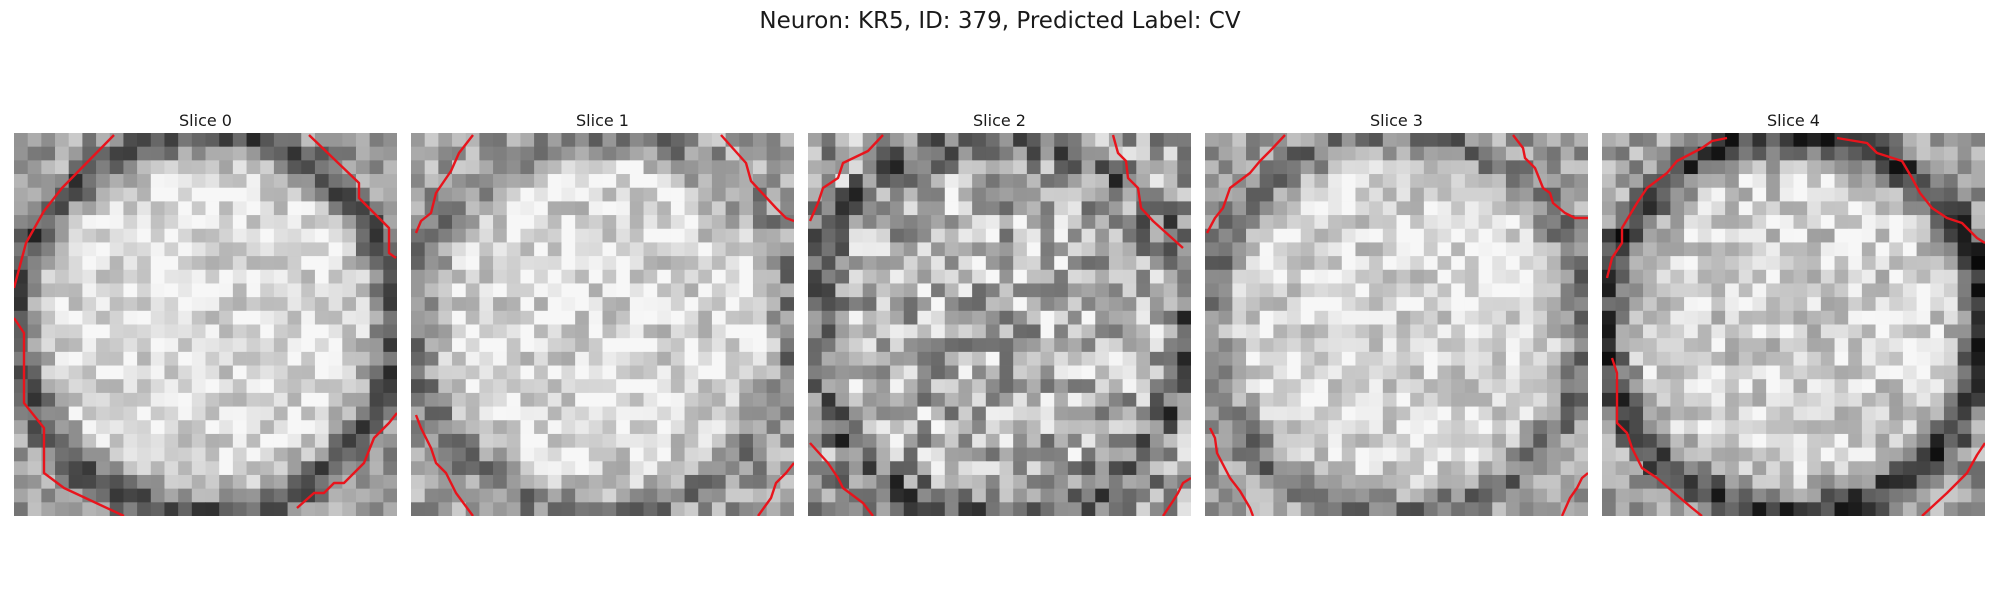 The width and height of the screenshot is (2000, 600). I want to click on pixel-grid, so click(205, 324).